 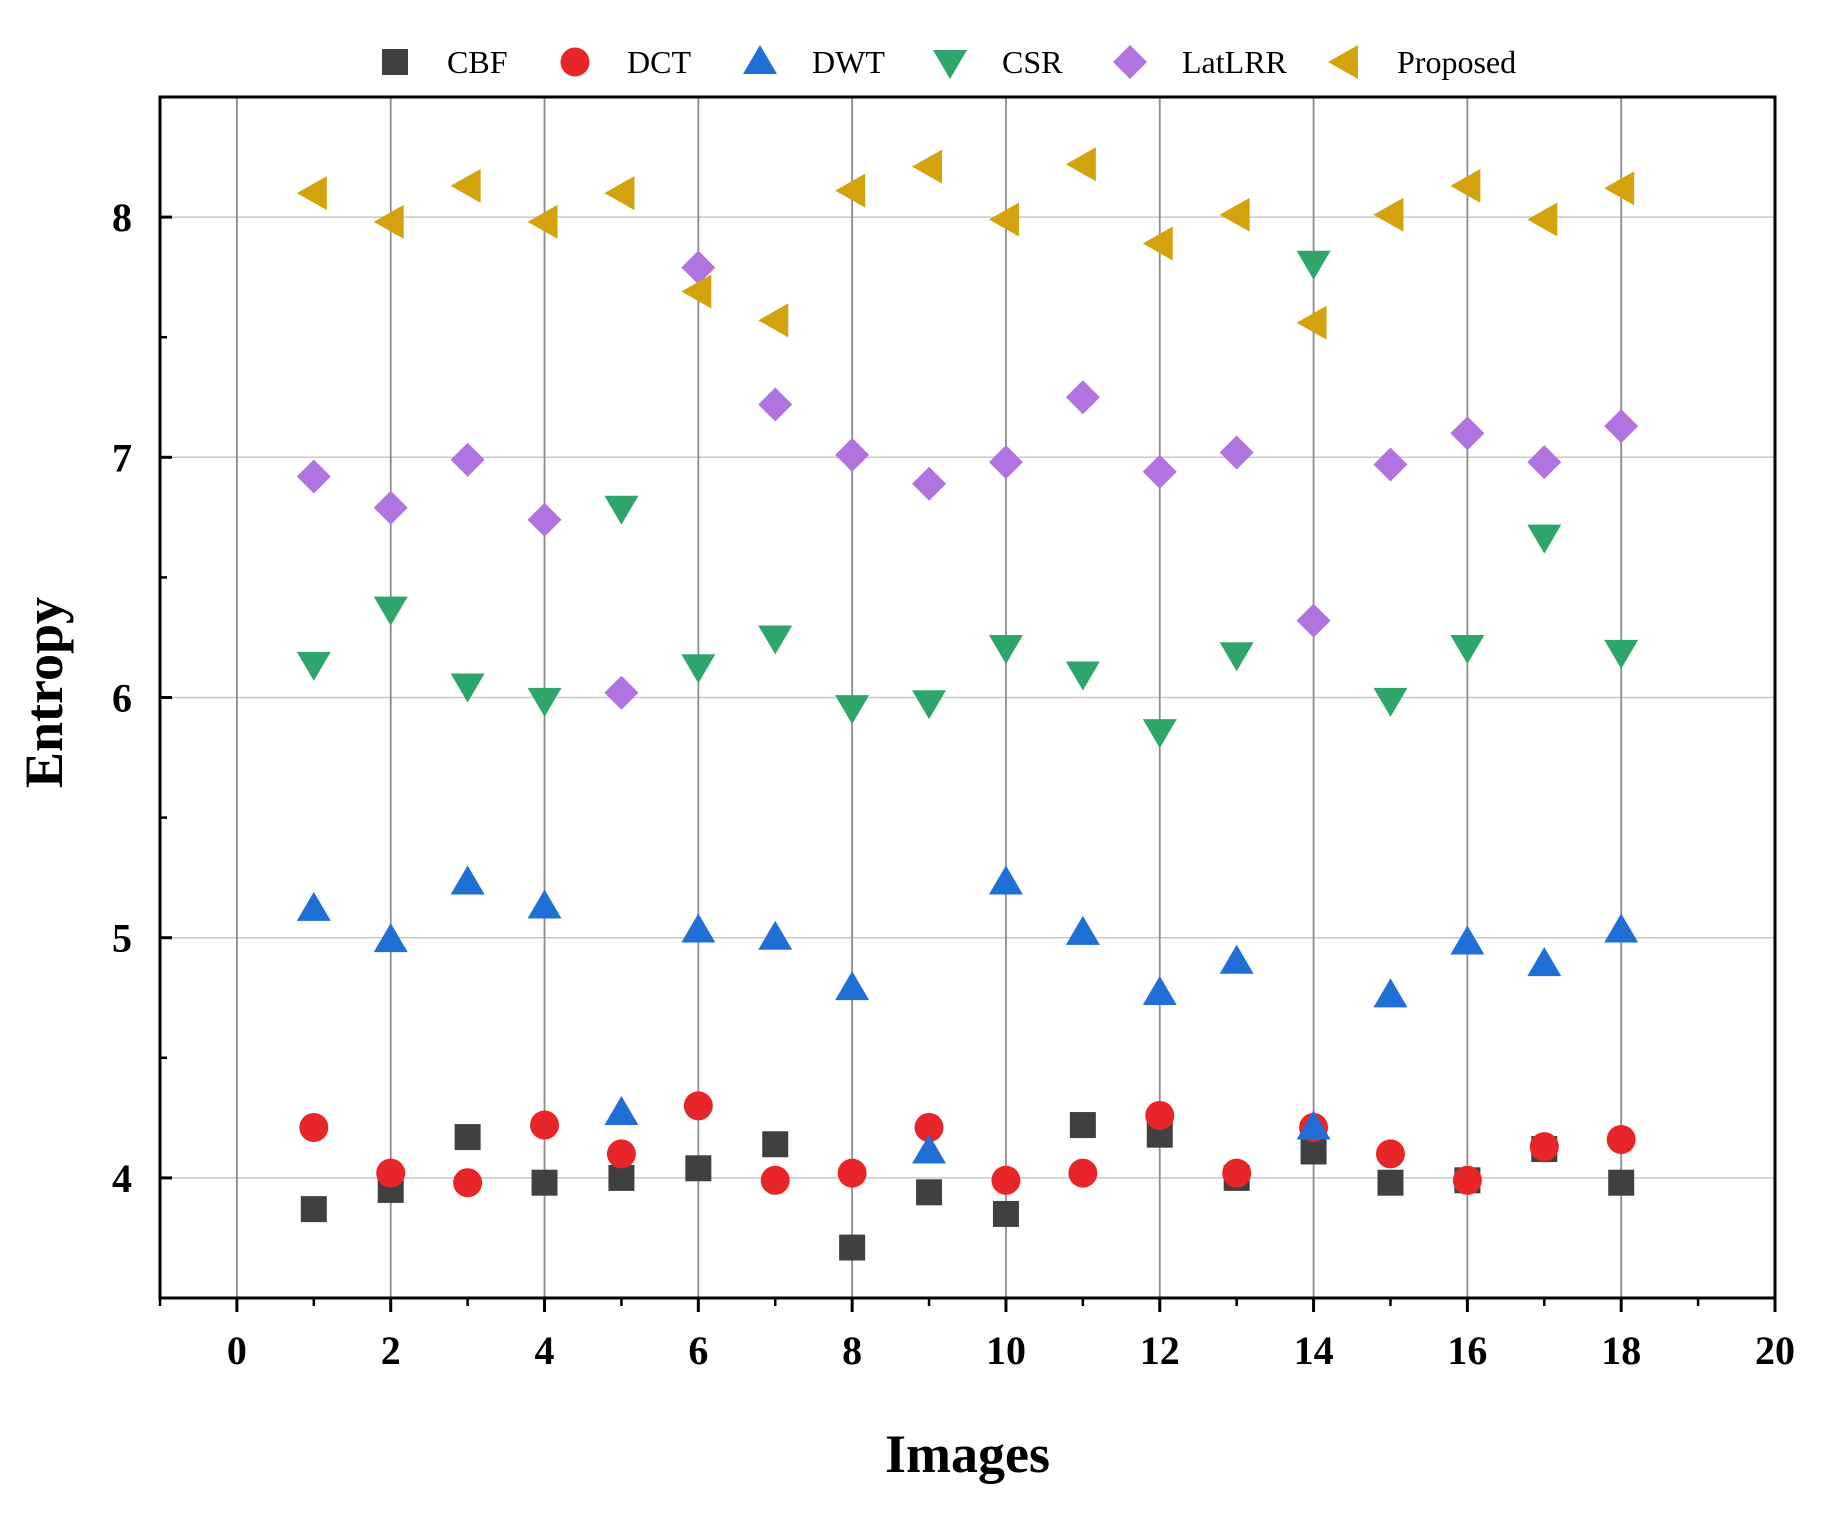 What do you see at coordinates (1235, 62) in the screenshot?
I see `legend-latlrr-label: LatLRR` at bounding box center [1235, 62].